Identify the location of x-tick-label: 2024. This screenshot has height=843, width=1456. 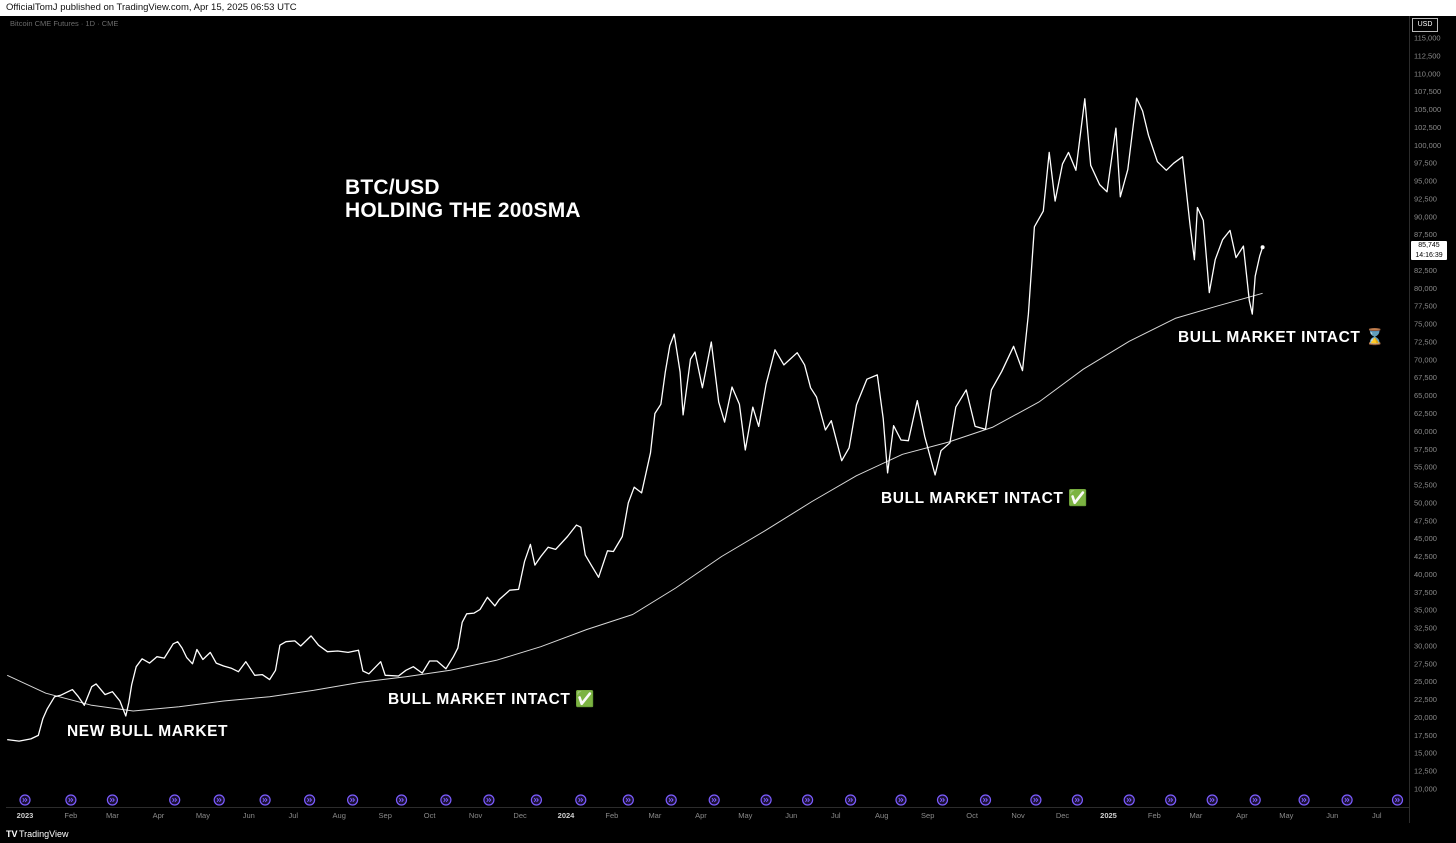
(567, 815).